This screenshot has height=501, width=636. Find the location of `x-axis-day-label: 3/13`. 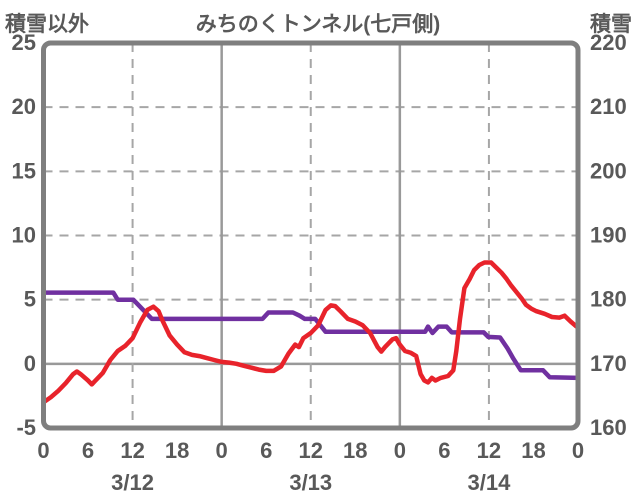

x-axis-day-label: 3/13 is located at coordinates (310, 482).